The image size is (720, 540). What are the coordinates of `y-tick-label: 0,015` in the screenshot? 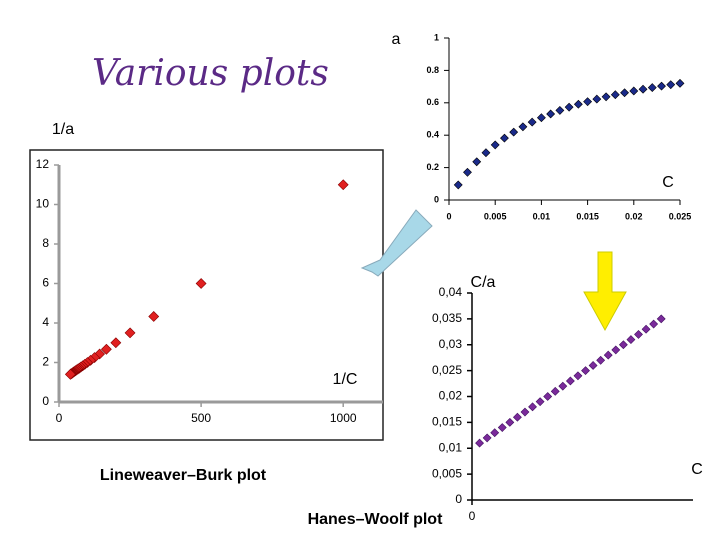 It's located at (447, 422).